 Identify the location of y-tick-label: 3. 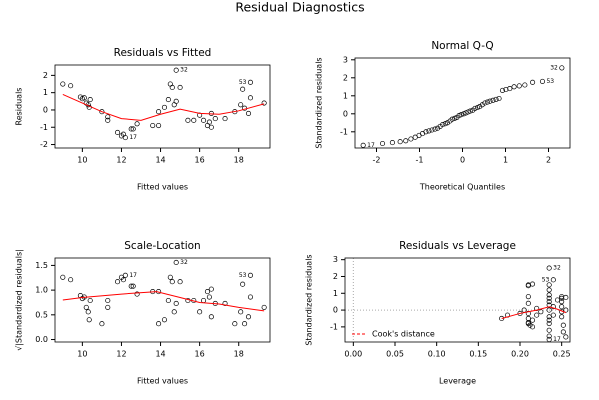
(335, 259).